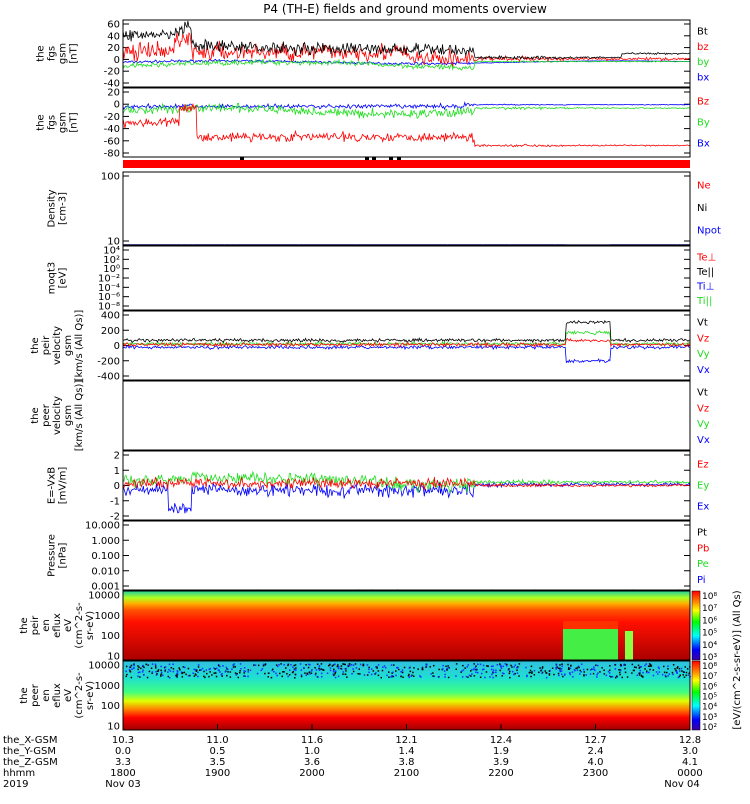 Image resolution: width=750 pixels, height=804 pixels. What do you see at coordinates (52, 53) in the screenshot?
I see `y-axis-label: fgs` at bounding box center [52, 53].